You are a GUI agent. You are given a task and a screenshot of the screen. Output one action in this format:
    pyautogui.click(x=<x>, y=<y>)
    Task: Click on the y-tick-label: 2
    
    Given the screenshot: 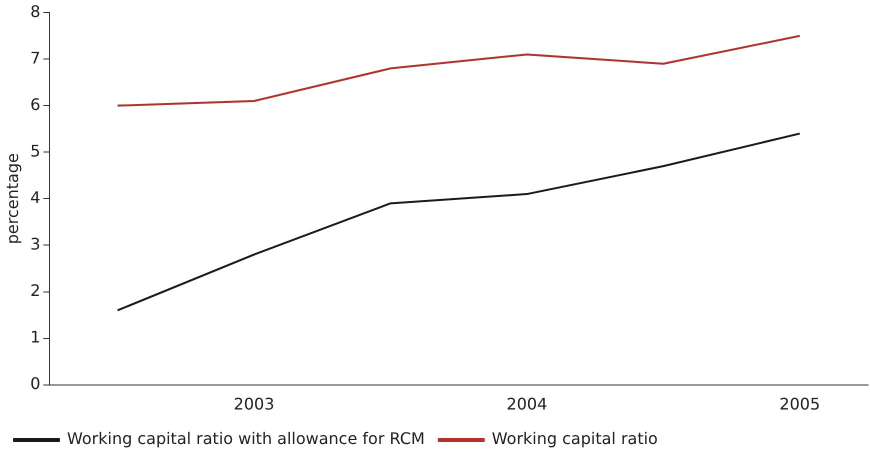 What is the action you would take?
    pyautogui.click(x=35, y=290)
    